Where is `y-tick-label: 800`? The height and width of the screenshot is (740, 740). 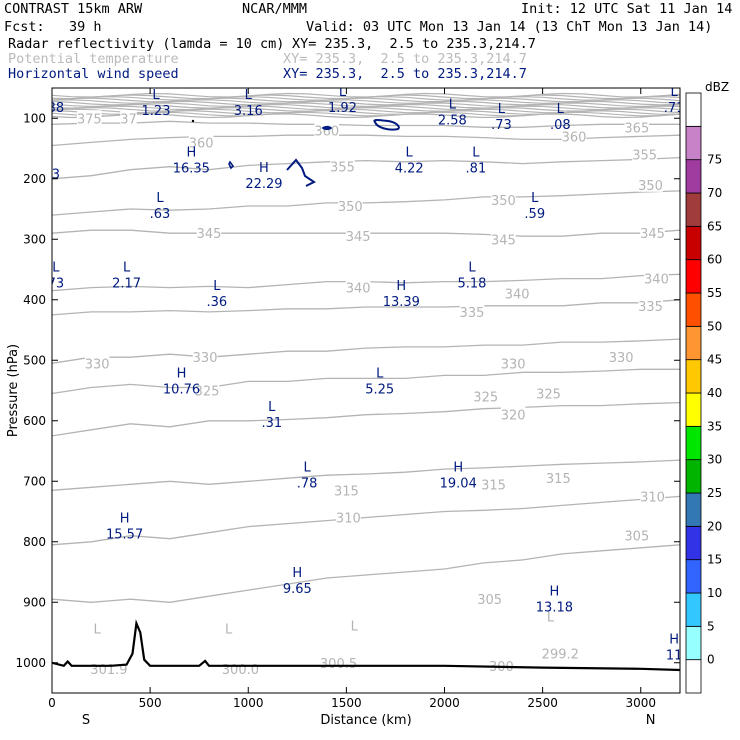 y-tick-label: 800 is located at coordinates (34, 542).